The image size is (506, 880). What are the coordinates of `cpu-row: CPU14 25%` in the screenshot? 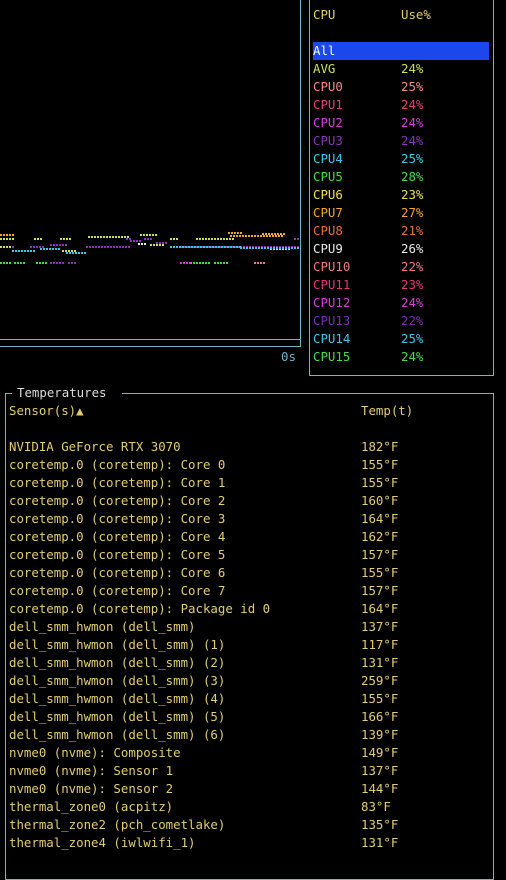 It's located at (401, 339).